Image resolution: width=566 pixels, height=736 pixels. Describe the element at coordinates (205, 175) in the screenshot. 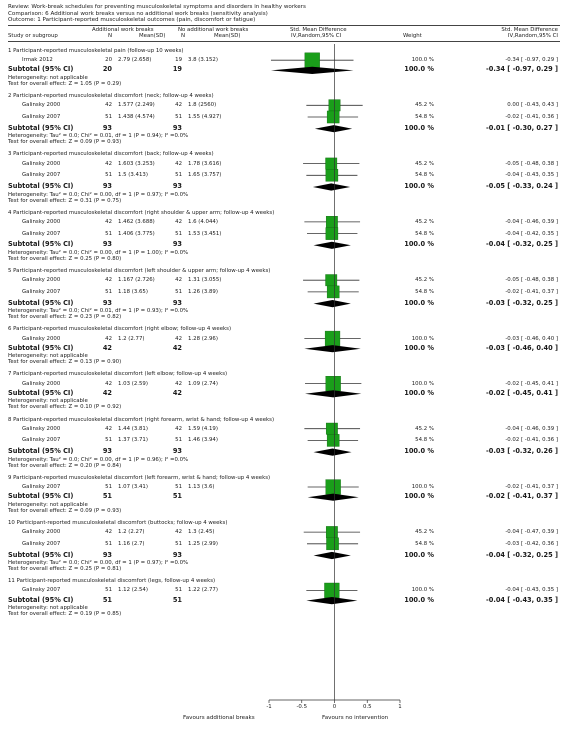

I see `study-ctl-mean-sd: 1.65 (3.757)` at that location.